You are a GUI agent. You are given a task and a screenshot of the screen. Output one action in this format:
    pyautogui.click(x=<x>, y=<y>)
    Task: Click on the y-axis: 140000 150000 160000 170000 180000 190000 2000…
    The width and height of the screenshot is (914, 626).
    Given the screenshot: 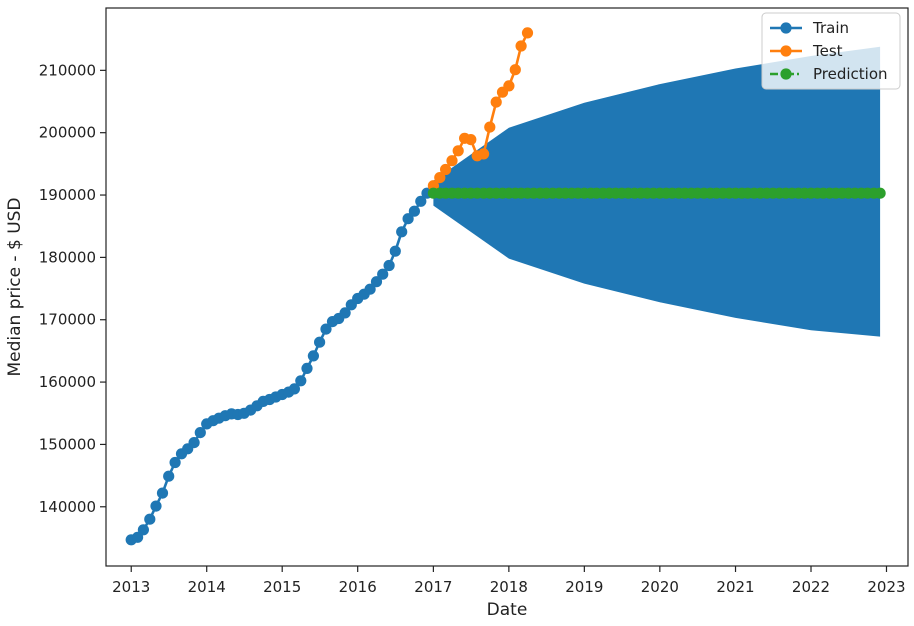 What is the action you would take?
    pyautogui.click(x=72, y=288)
    